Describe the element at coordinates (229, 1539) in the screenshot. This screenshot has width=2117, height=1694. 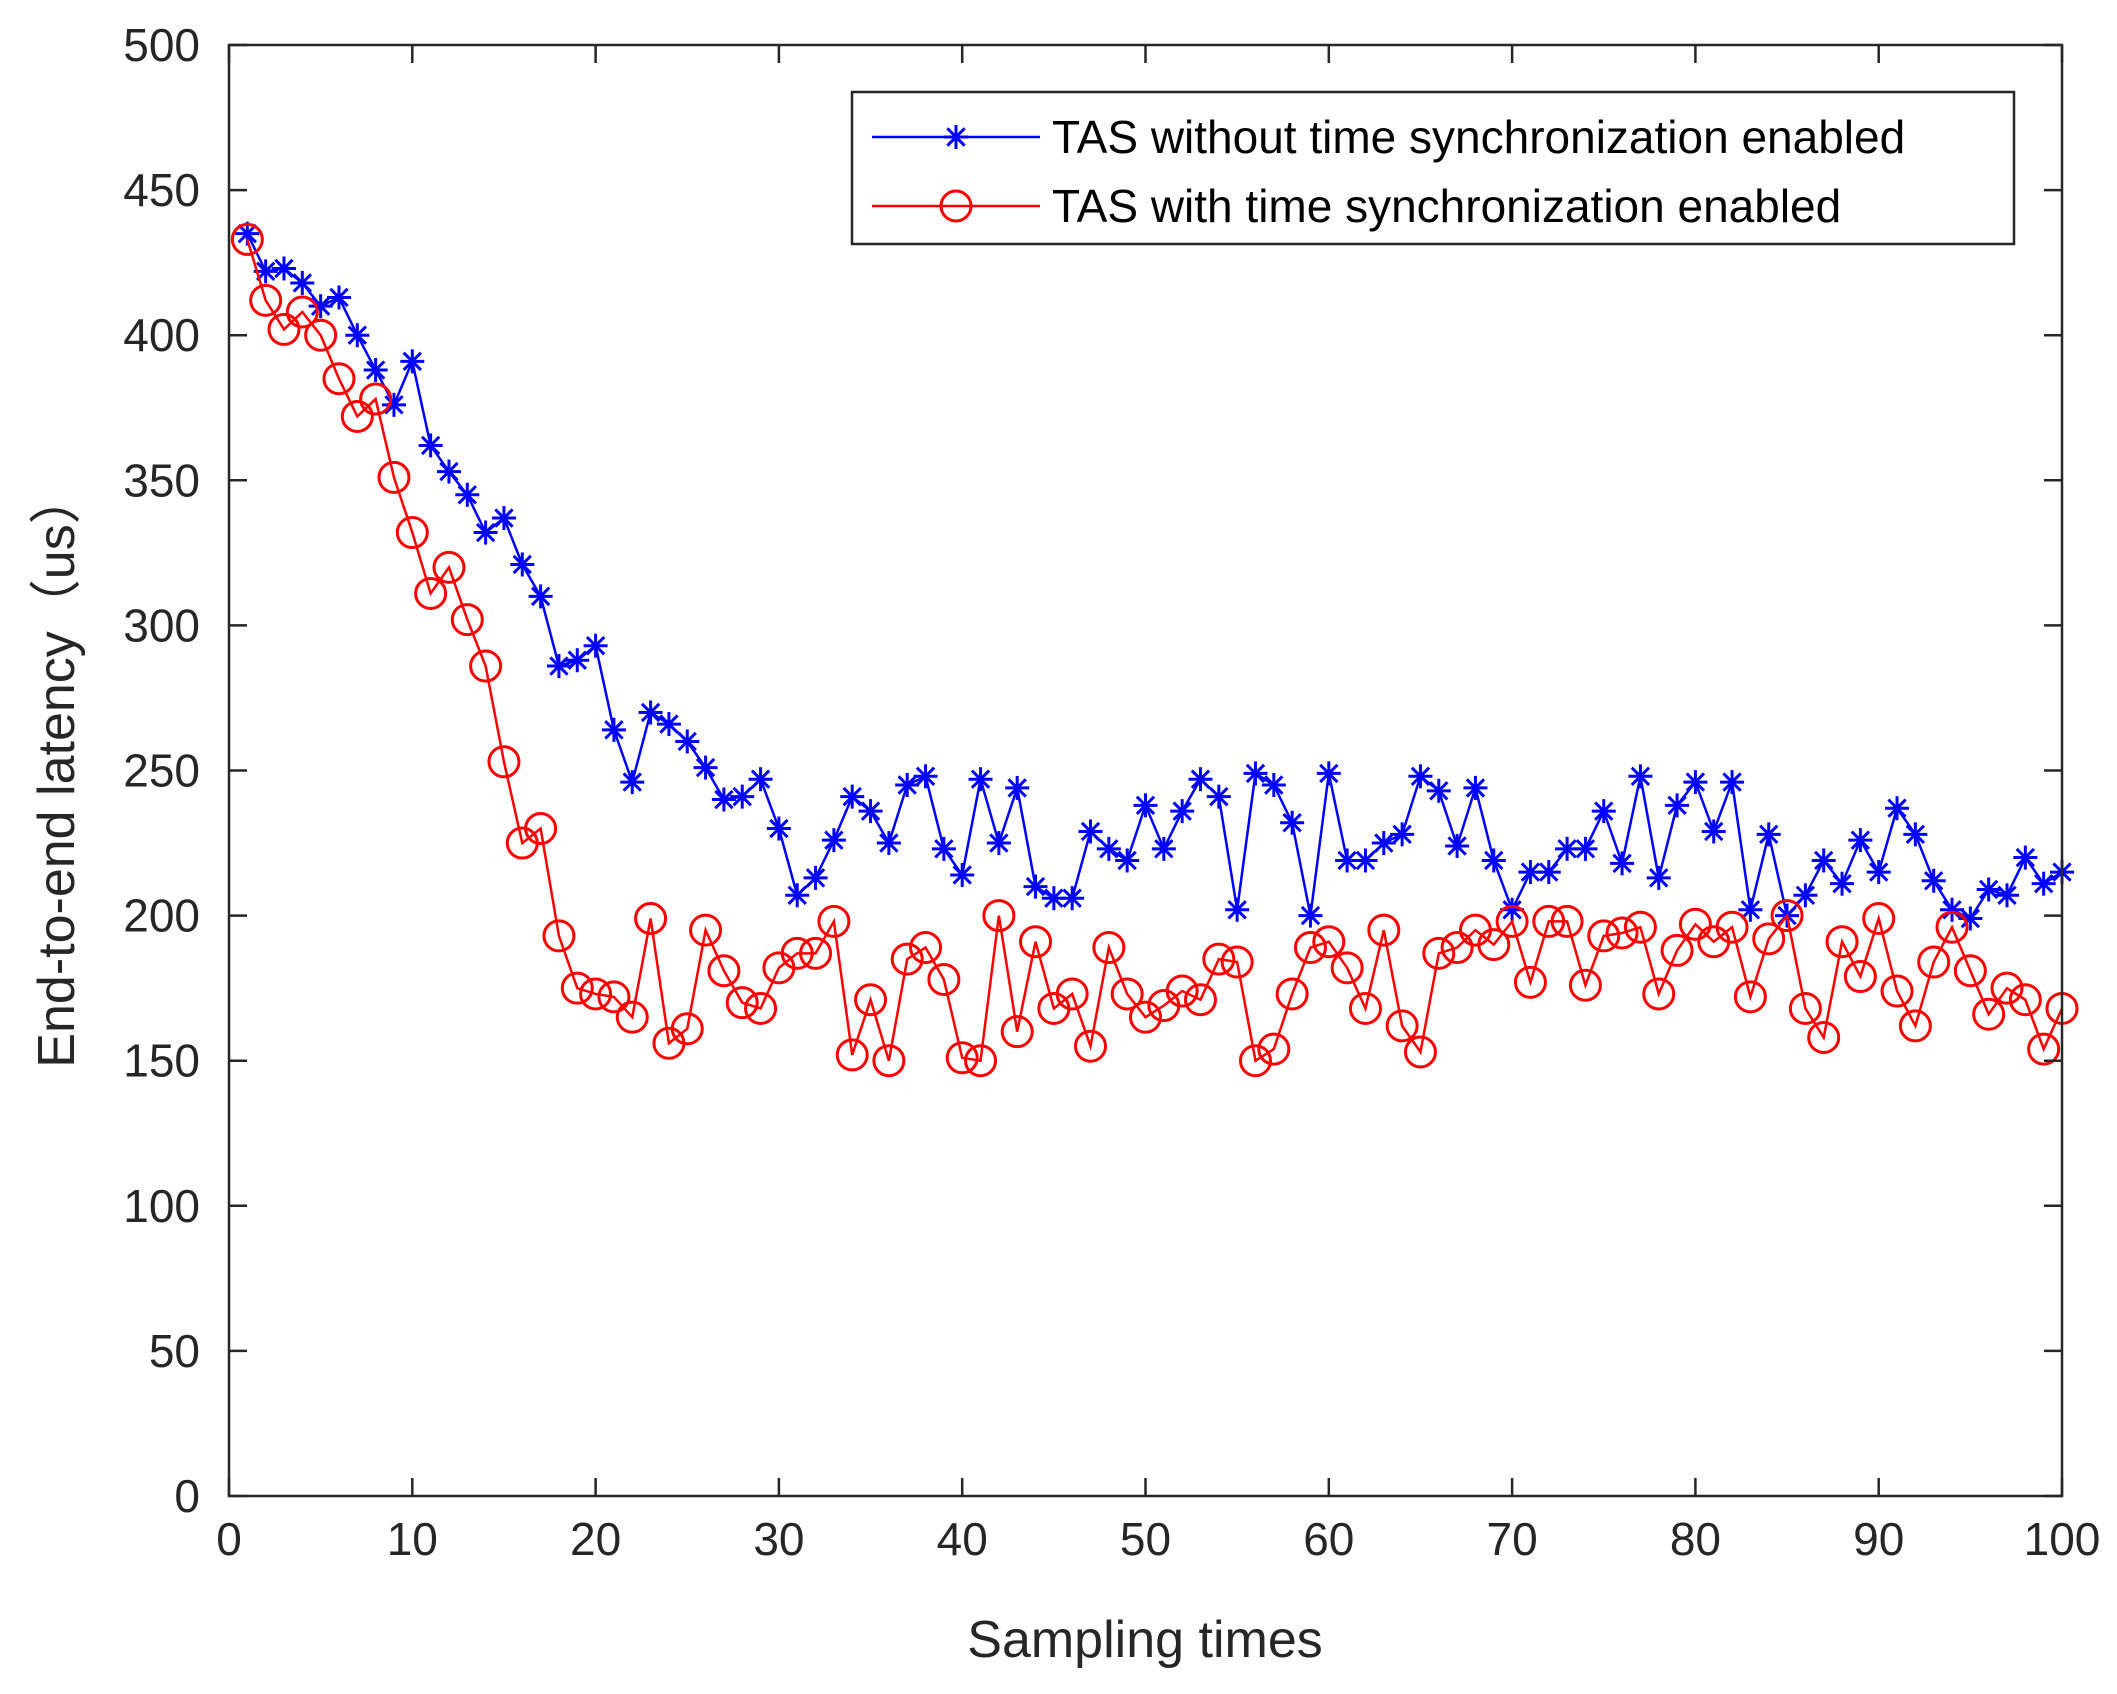
I see `x-tick-label: 0` at that location.